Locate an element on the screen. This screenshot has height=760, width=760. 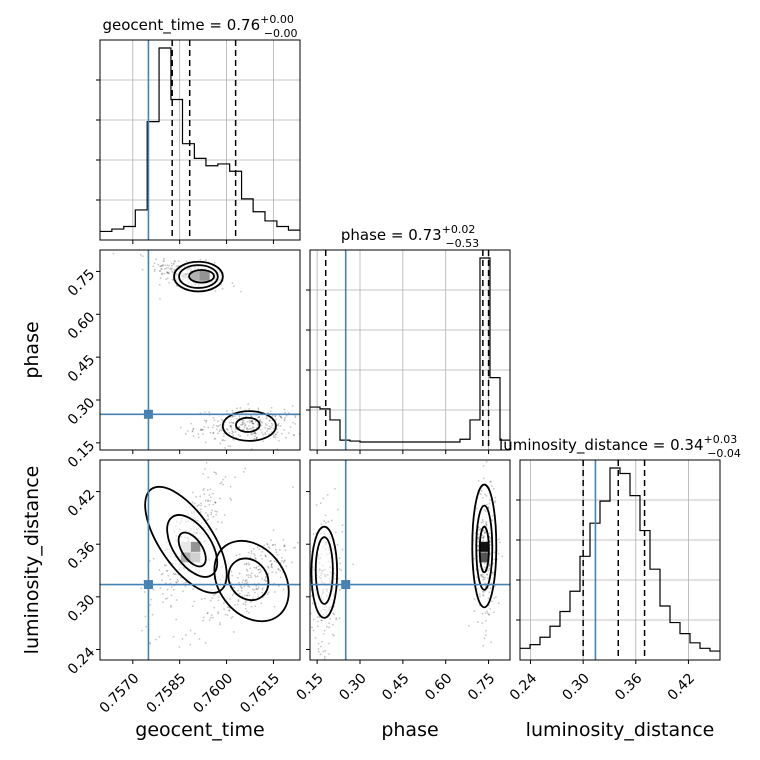
x-axis-label: geocent_time is located at coordinates (199, 730).